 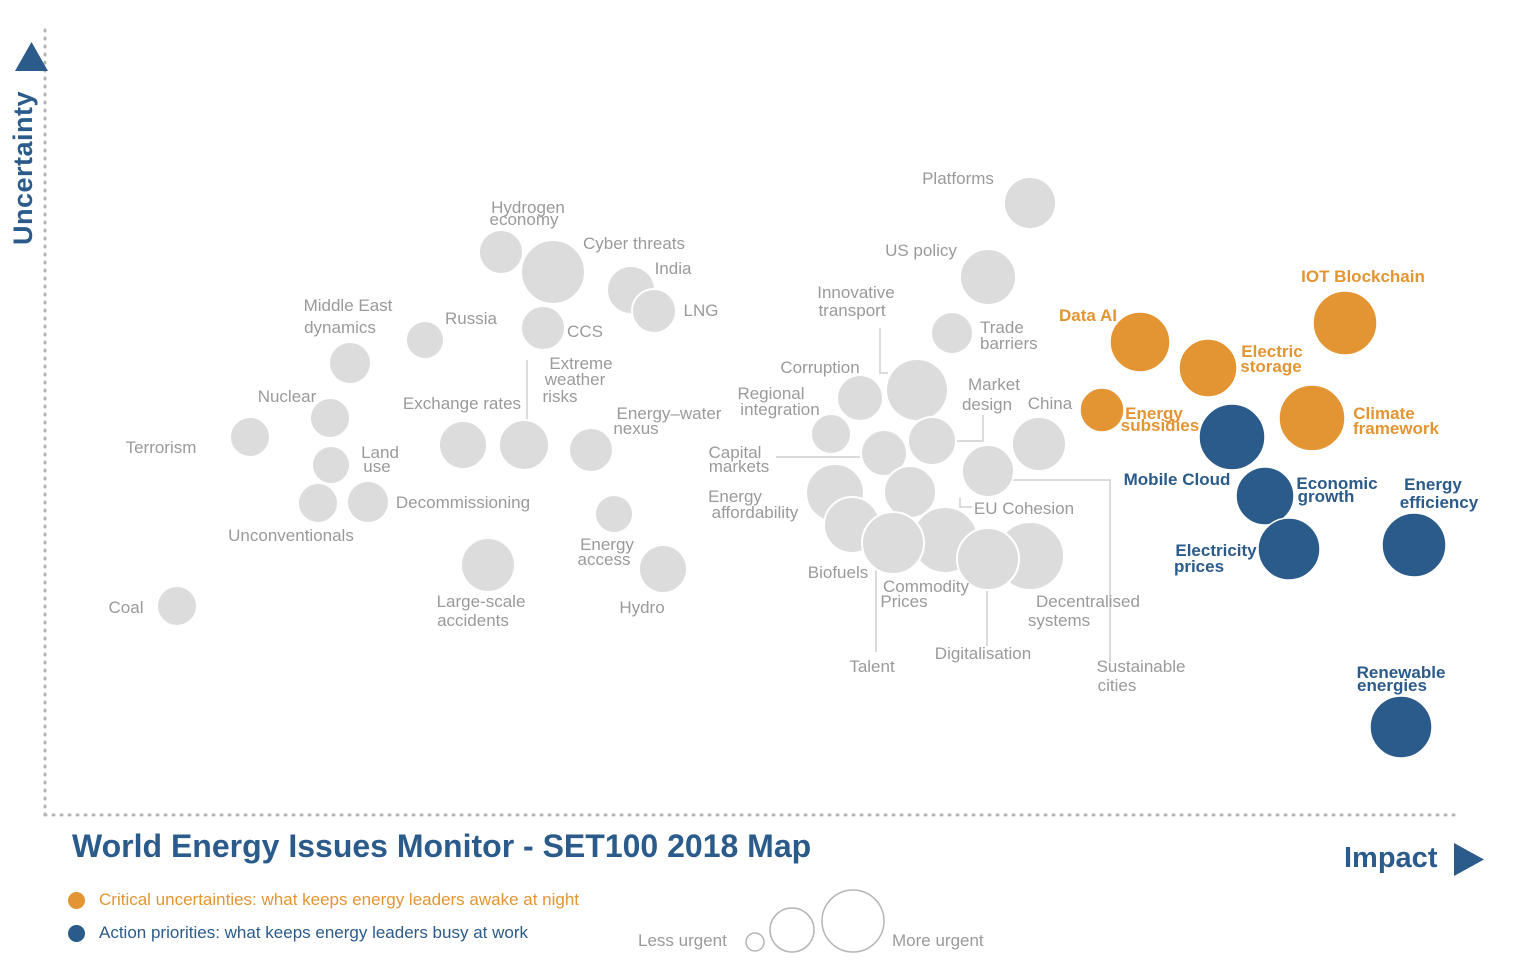 What do you see at coordinates (635, 428) in the screenshot?
I see `bubble-label-nexus: nexus` at bounding box center [635, 428].